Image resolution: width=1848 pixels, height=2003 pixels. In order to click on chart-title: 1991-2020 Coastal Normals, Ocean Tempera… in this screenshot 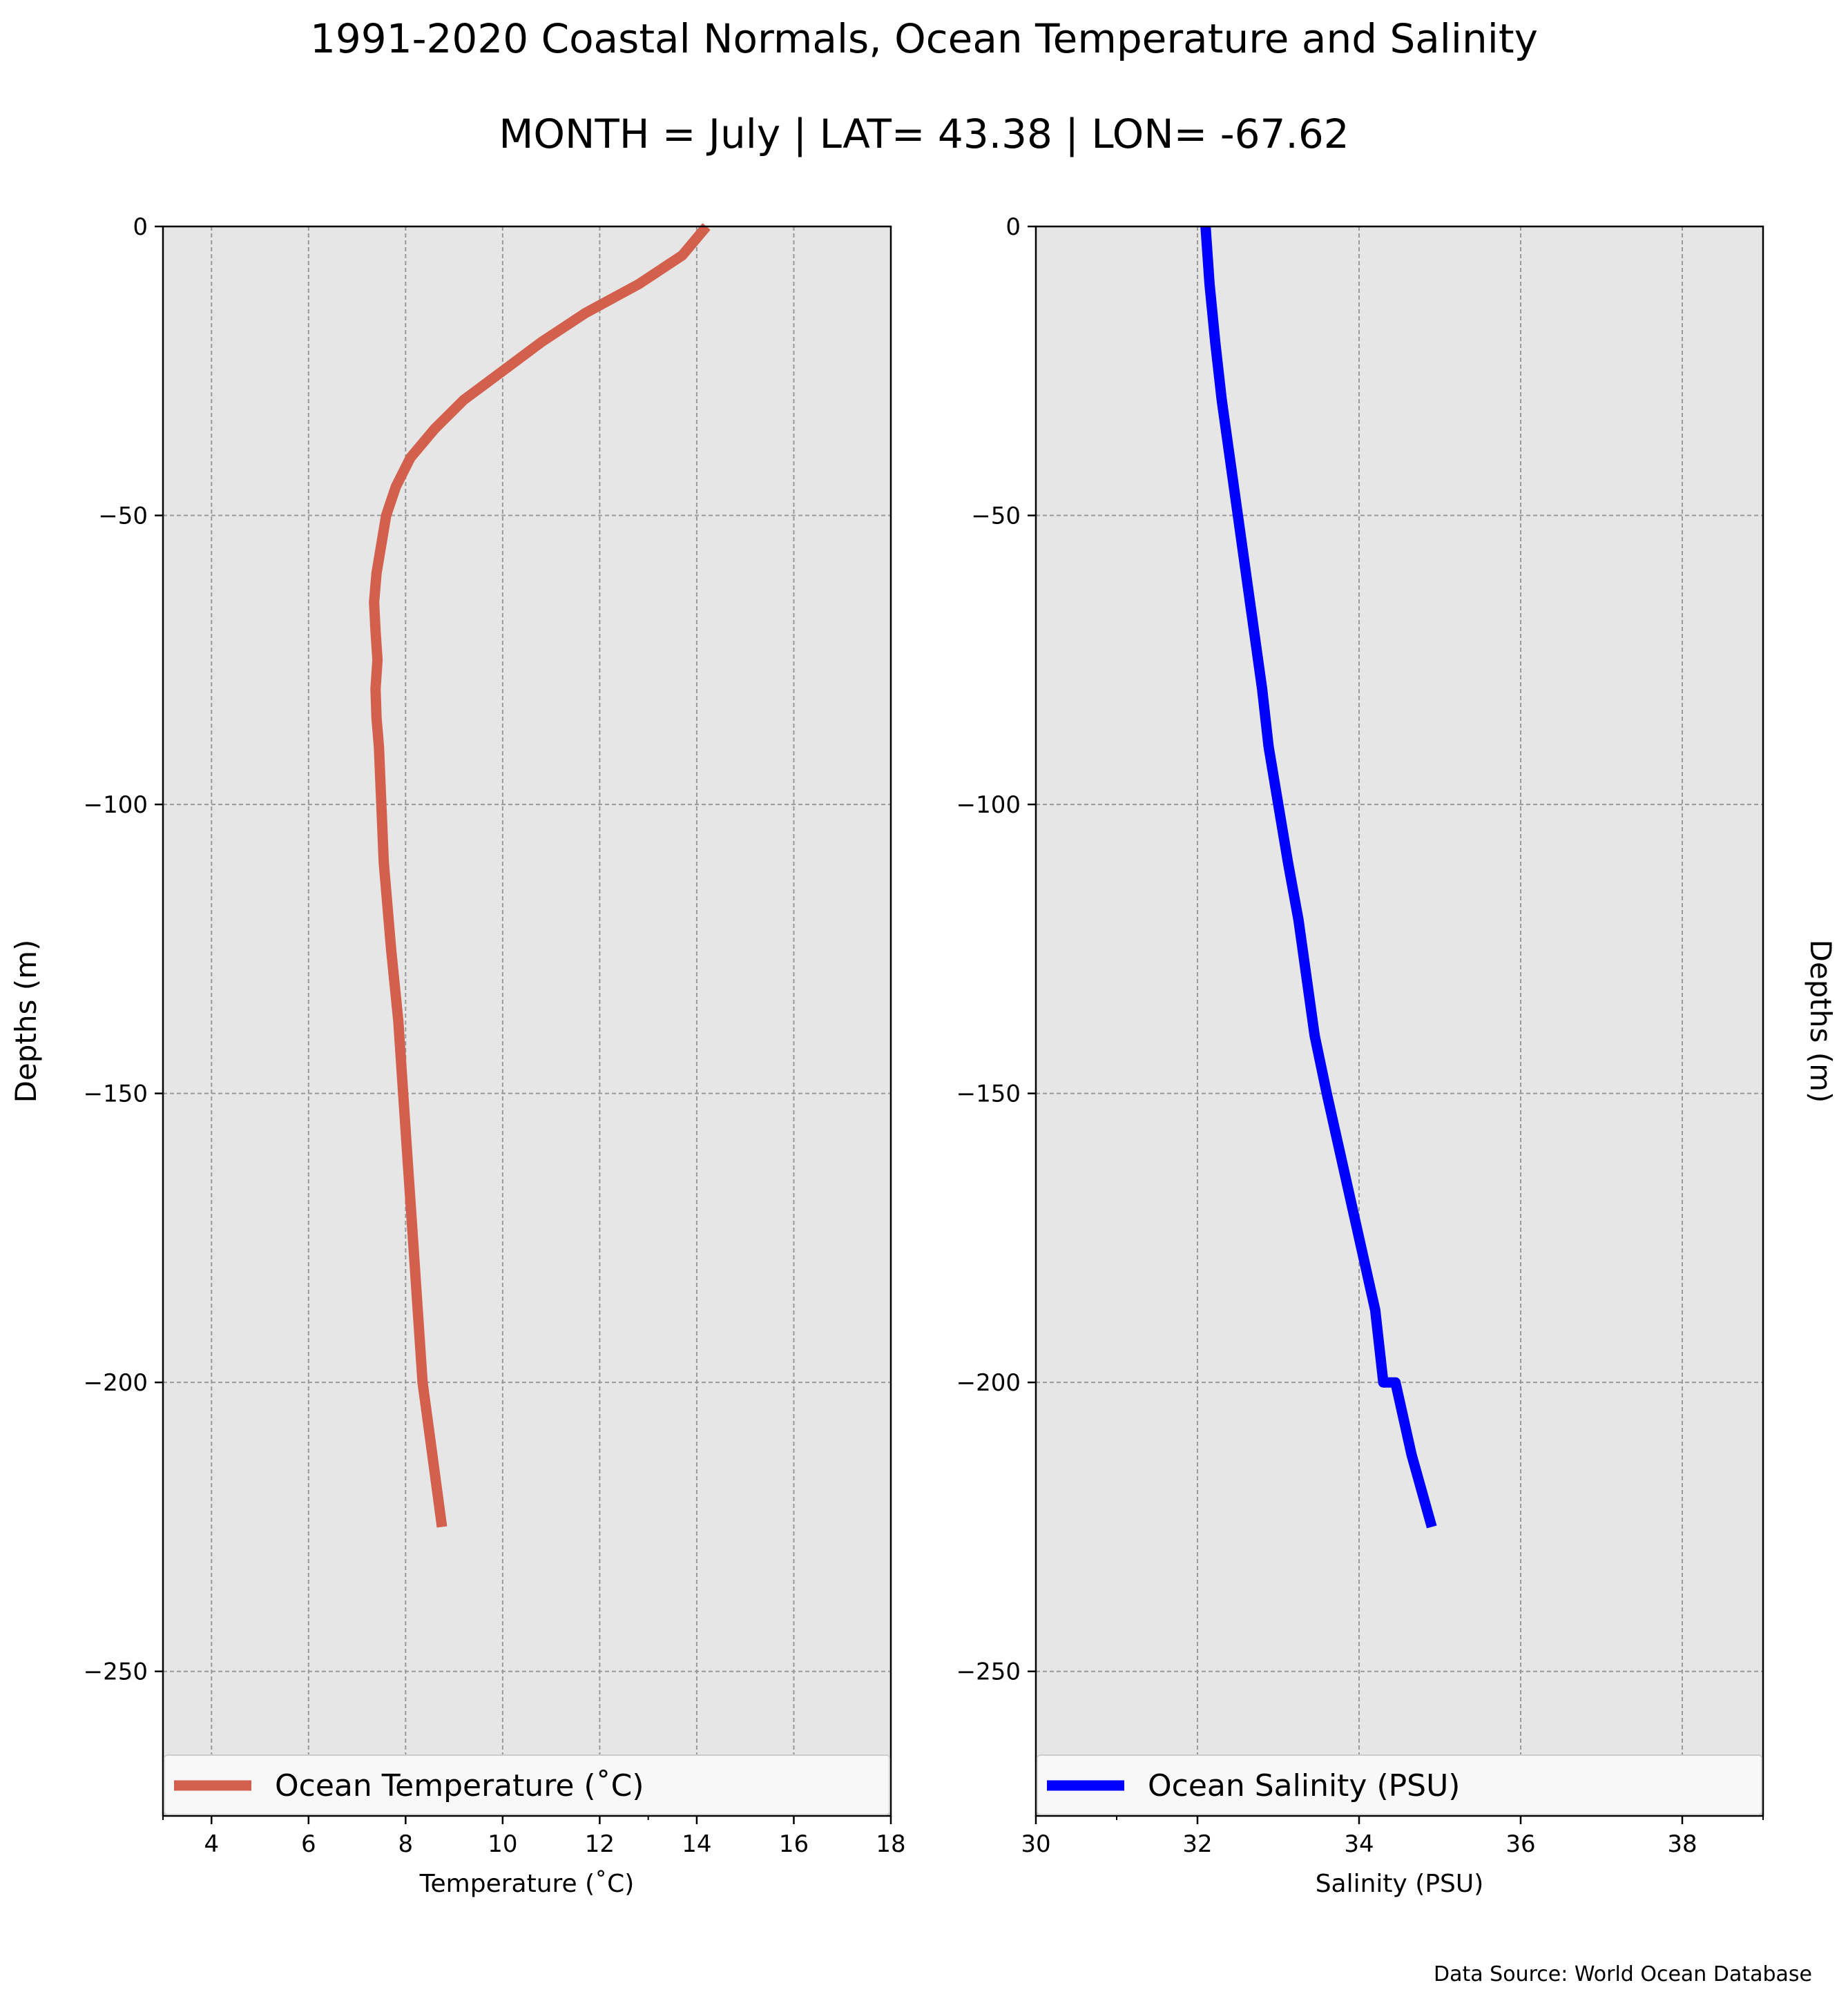, I will do `click(924, 39)`.